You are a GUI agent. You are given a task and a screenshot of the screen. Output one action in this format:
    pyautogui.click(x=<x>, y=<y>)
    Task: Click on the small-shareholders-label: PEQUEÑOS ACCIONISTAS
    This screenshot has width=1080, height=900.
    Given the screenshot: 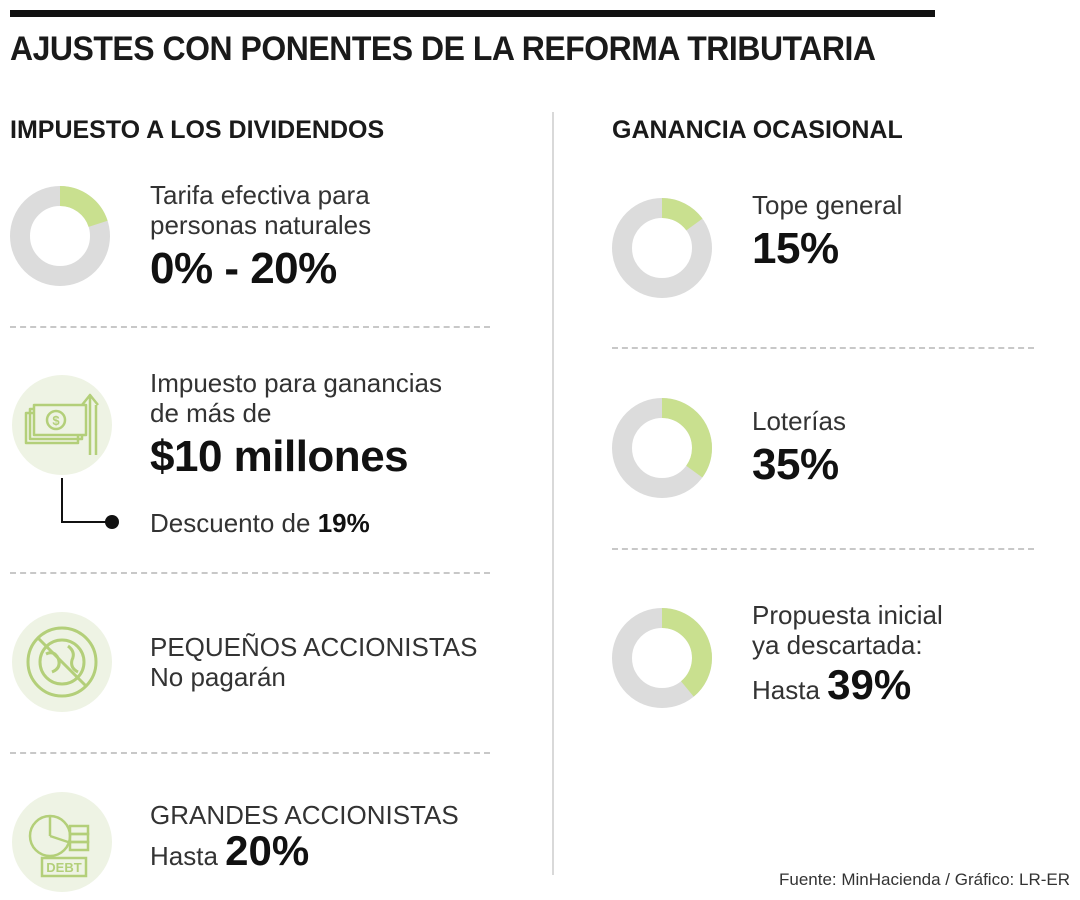 What is the action you would take?
    pyautogui.click(x=314, y=647)
    